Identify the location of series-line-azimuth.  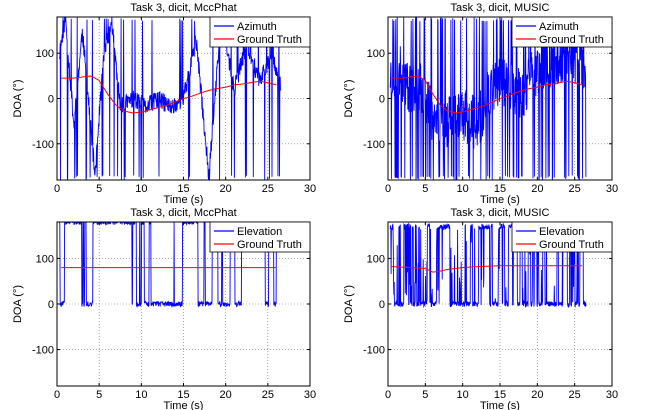
(488, 98).